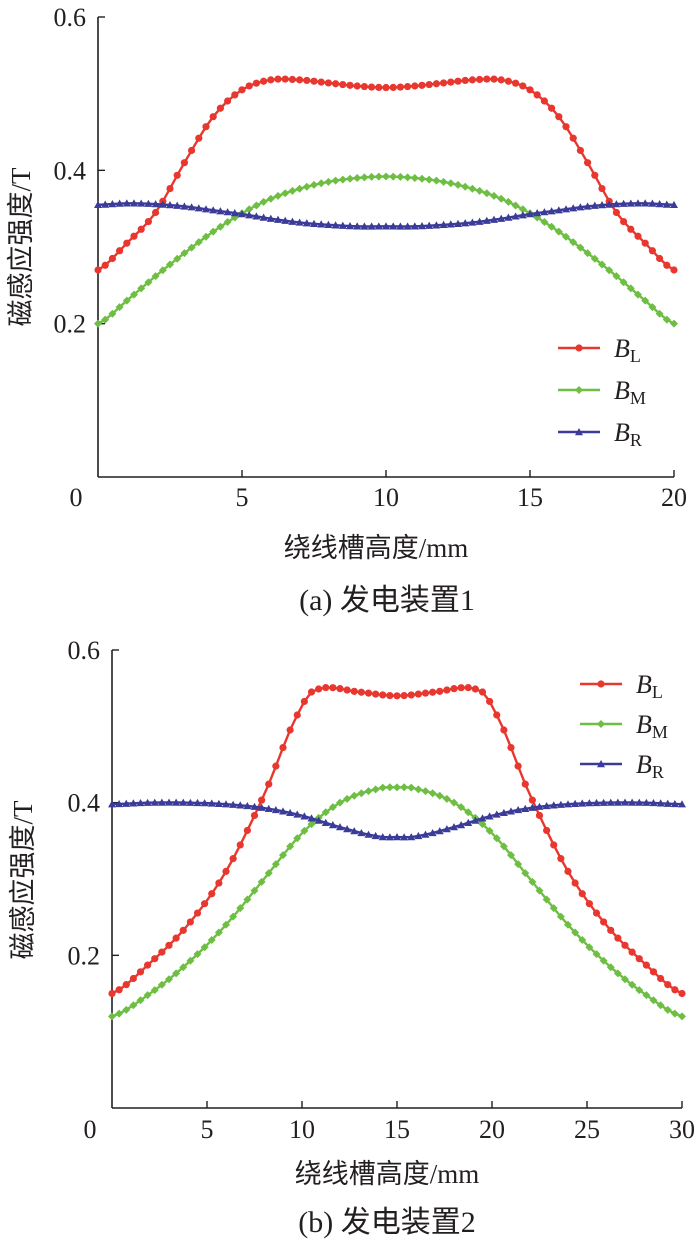 Image resolution: width=700 pixels, height=1250 pixels. Describe the element at coordinates (386, 250) in the screenshot. I see `series-BM` at that location.